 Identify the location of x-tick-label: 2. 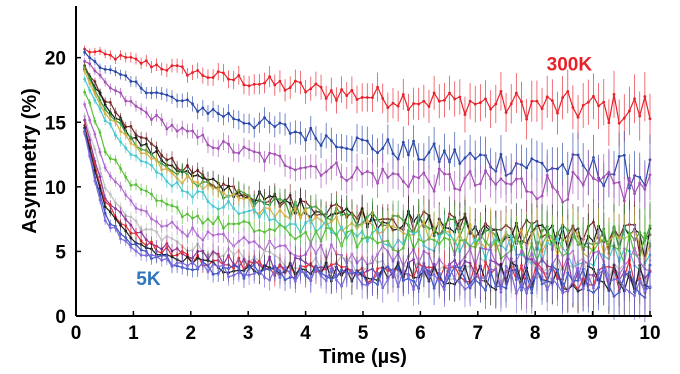
(191, 333).